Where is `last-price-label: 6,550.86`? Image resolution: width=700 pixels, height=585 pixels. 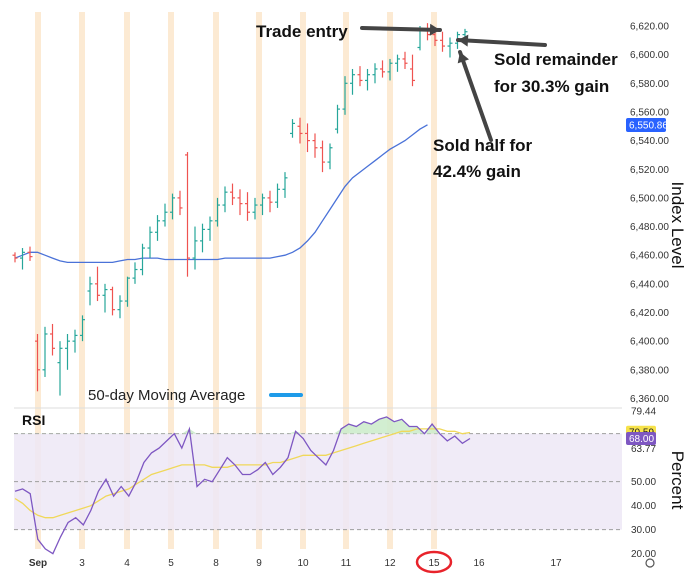
last-price-label: 6,550.86 is located at coordinates (648, 126).